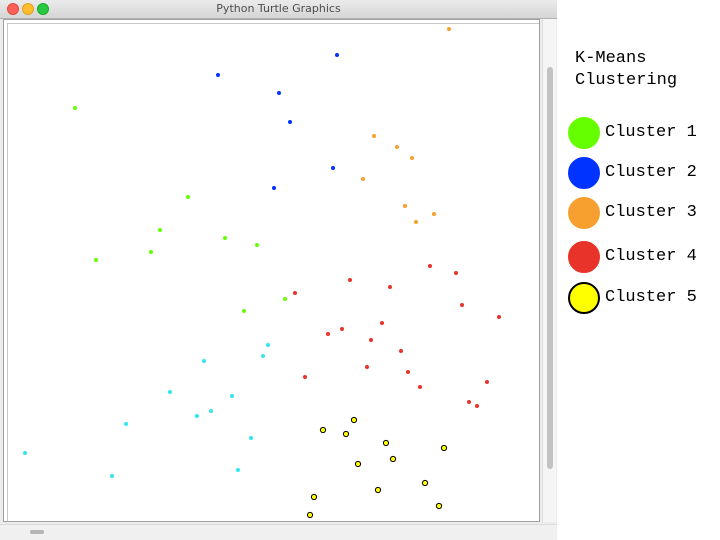  I want to click on legend-item-cluster-5: Cluster 5, so click(643, 298).